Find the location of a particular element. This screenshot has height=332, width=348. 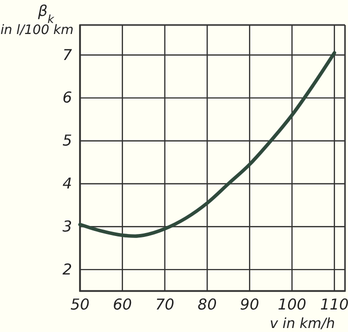

x-tick-label: 50 is located at coordinates (80, 305).